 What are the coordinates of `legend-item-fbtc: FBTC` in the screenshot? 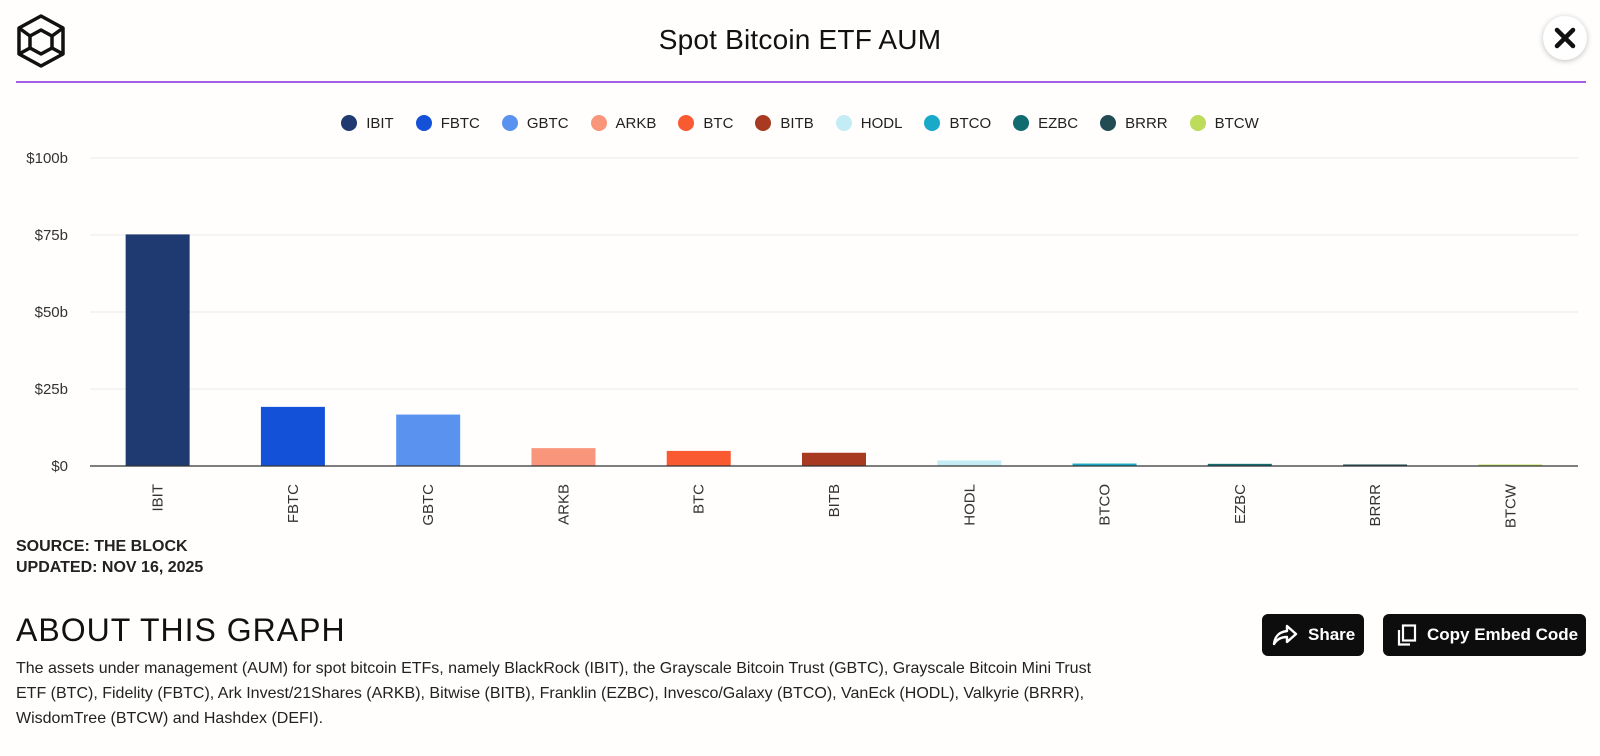 It's located at (447, 123).